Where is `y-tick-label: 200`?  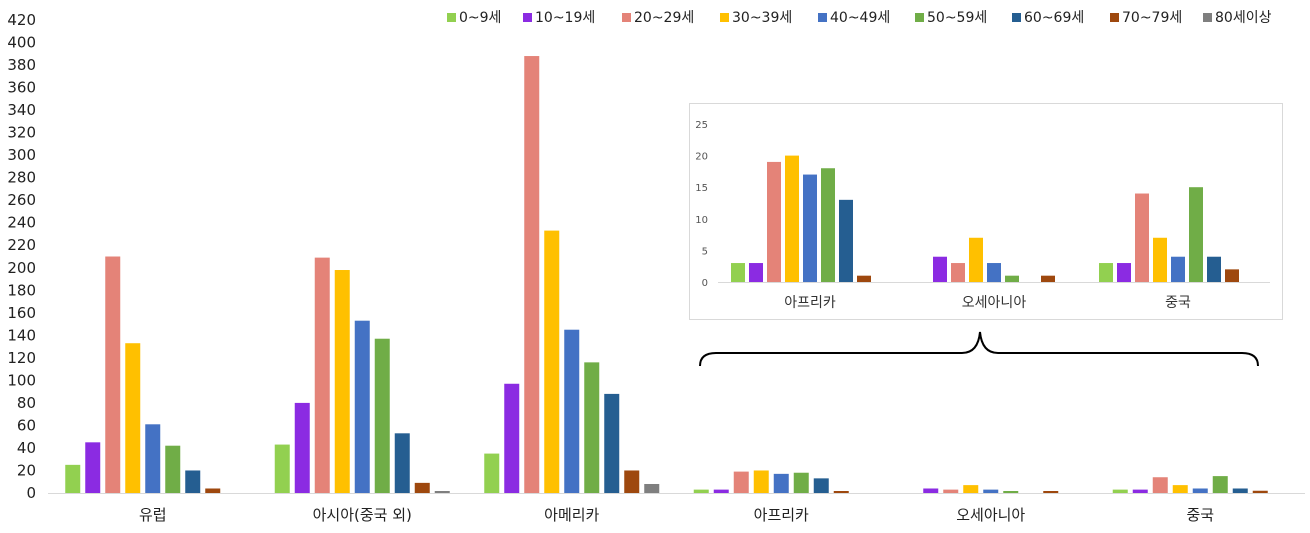
y-tick-label: 200 is located at coordinates (21, 268).